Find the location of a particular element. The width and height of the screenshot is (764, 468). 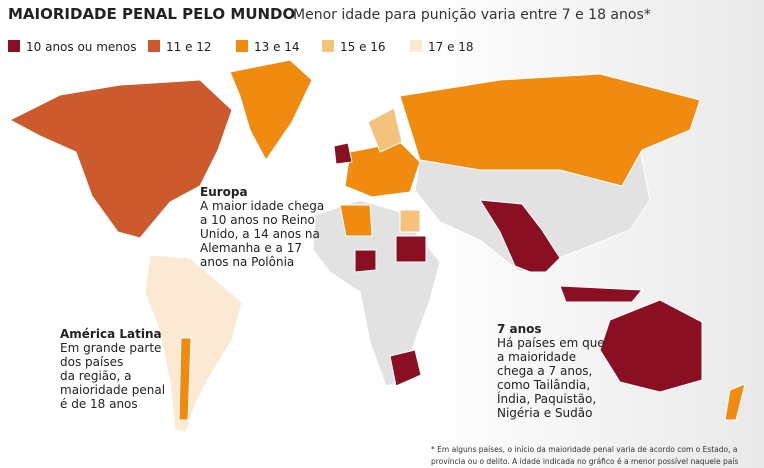

annotation-line: a maioridade is located at coordinates (536, 357).